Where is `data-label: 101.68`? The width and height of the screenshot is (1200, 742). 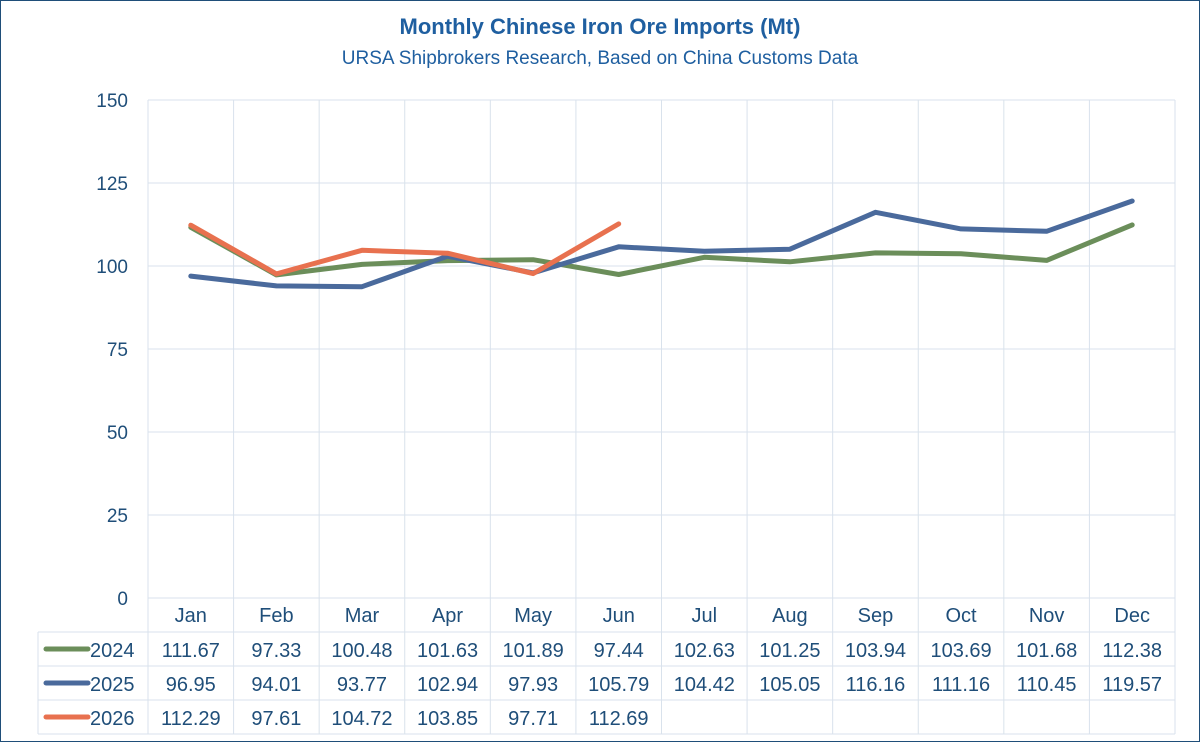
data-label: 101.68 is located at coordinates (1046, 651).